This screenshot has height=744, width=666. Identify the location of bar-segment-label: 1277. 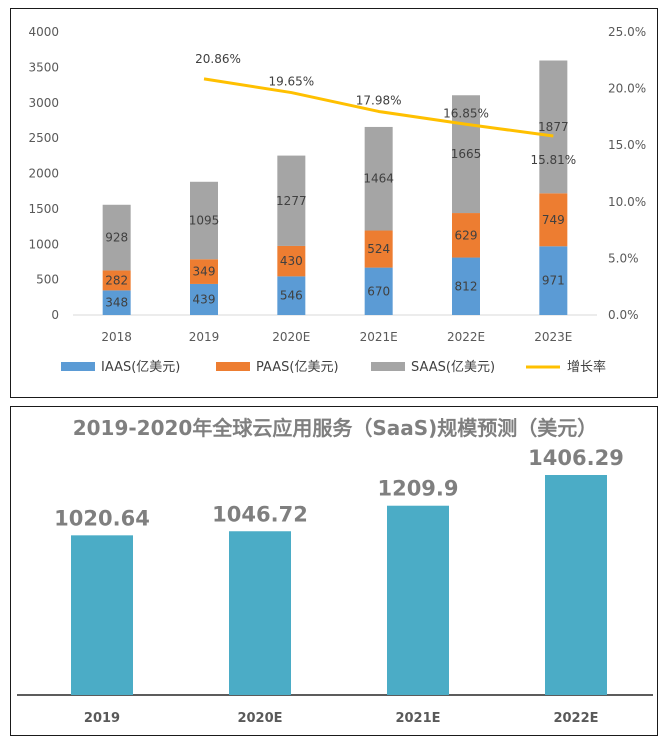
(291, 201).